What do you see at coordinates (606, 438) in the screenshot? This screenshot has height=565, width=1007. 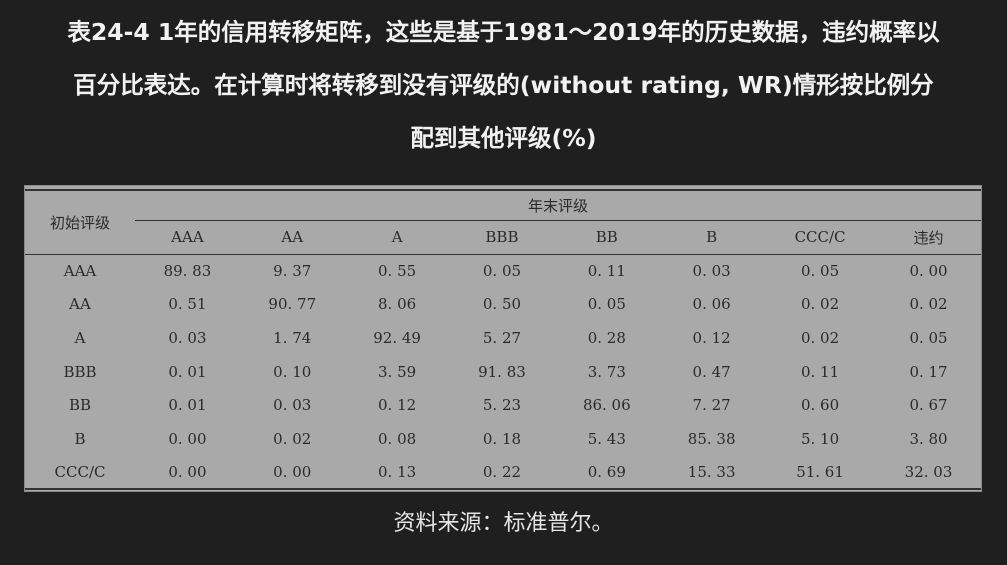 I see `table-cell: 5. 43` at bounding box center [606, 438].